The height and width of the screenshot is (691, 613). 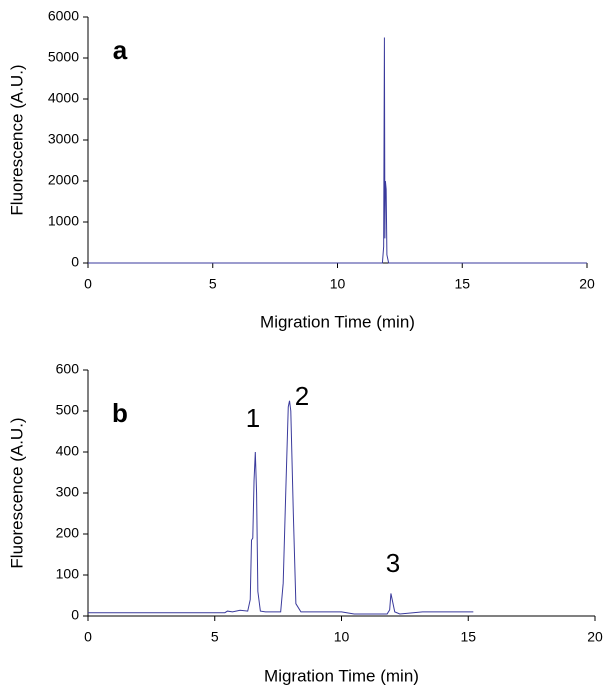 What do you see at coordinates (63, 180) in the screenshot?
I see `y-tick-label: 2000` at bounding box center [63, 180].